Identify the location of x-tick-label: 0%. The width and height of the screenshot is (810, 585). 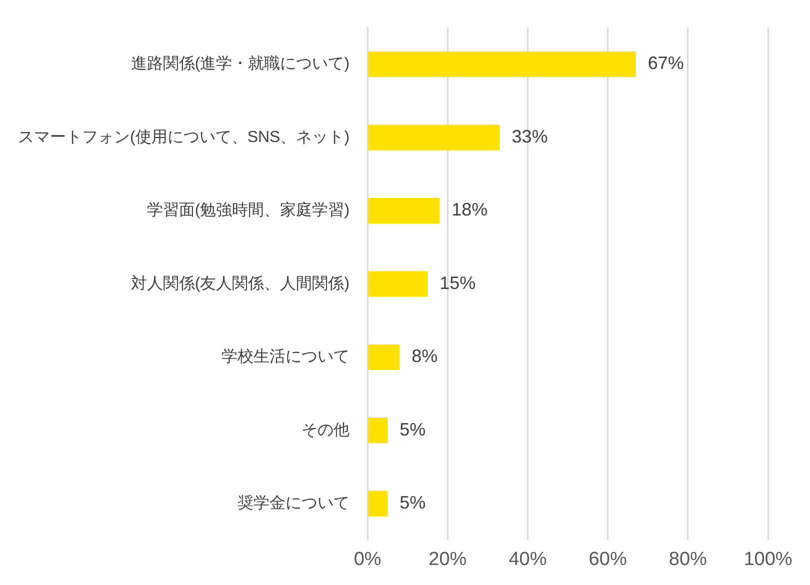
(368, 559).